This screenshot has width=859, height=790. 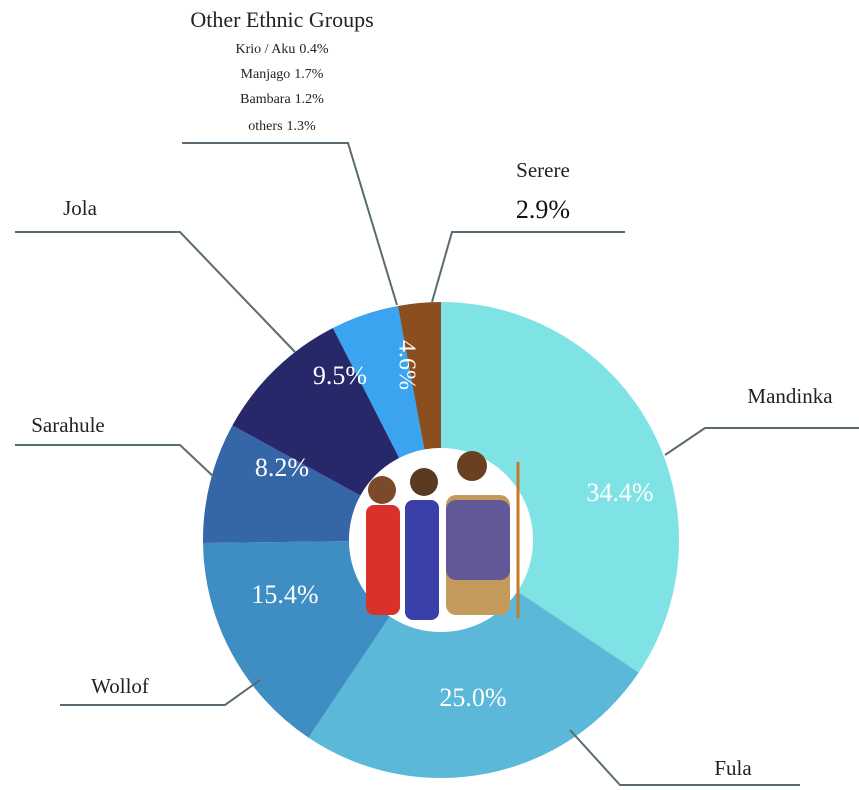 I want to click on other-group-detail: others 1.3%, so click(x=282, y=126).